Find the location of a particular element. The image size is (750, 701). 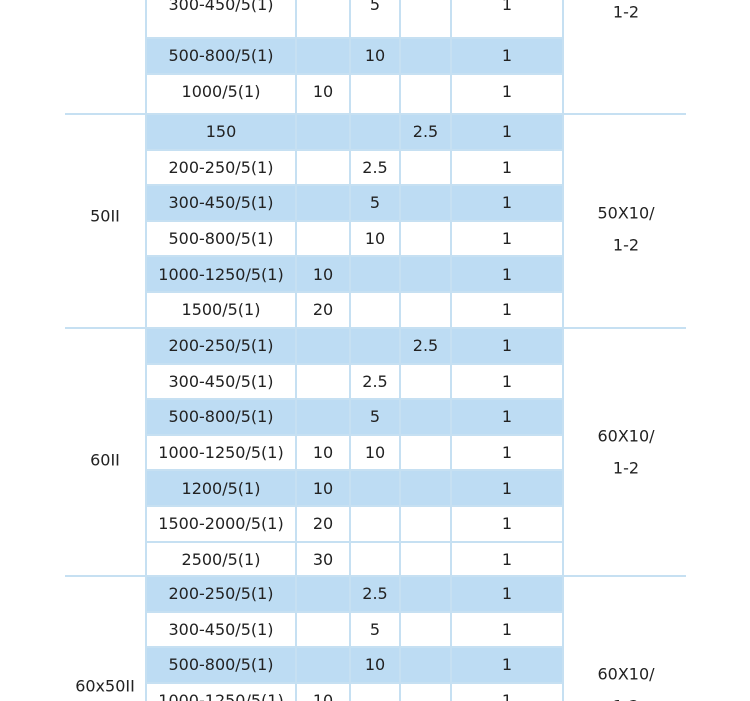

table-cell: 2500/5(1) is located at coordinates (221, 559).